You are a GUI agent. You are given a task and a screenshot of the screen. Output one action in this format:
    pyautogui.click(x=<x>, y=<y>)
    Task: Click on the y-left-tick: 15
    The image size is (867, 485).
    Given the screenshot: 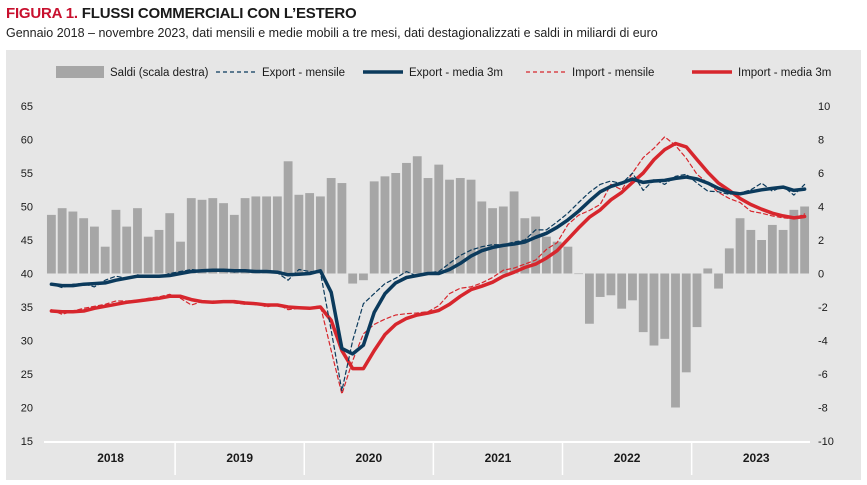 What is the action you would take?
    pyautogui.click(x=27, y=442)
    